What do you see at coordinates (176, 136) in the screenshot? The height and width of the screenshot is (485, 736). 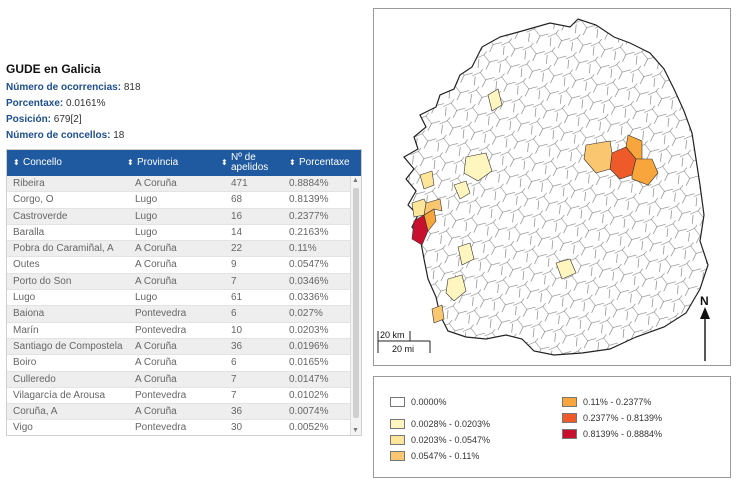 I see `concellos-row: Número de concellos: 18` at bounding box center [176, 136].